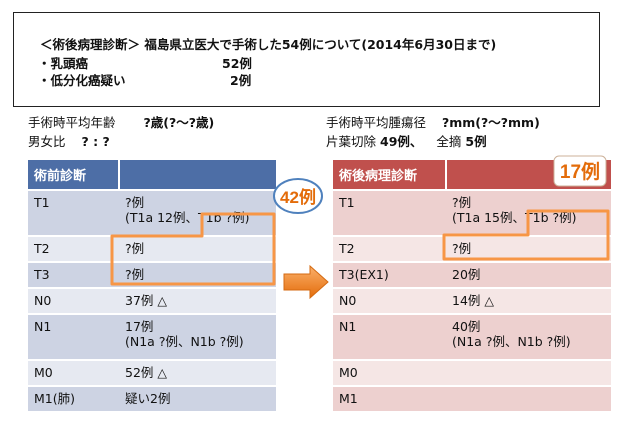 Image resolution: width=632 pixels, height=433 pixels. I want to click on table-row: N0 37例 △, so click(152, 300).